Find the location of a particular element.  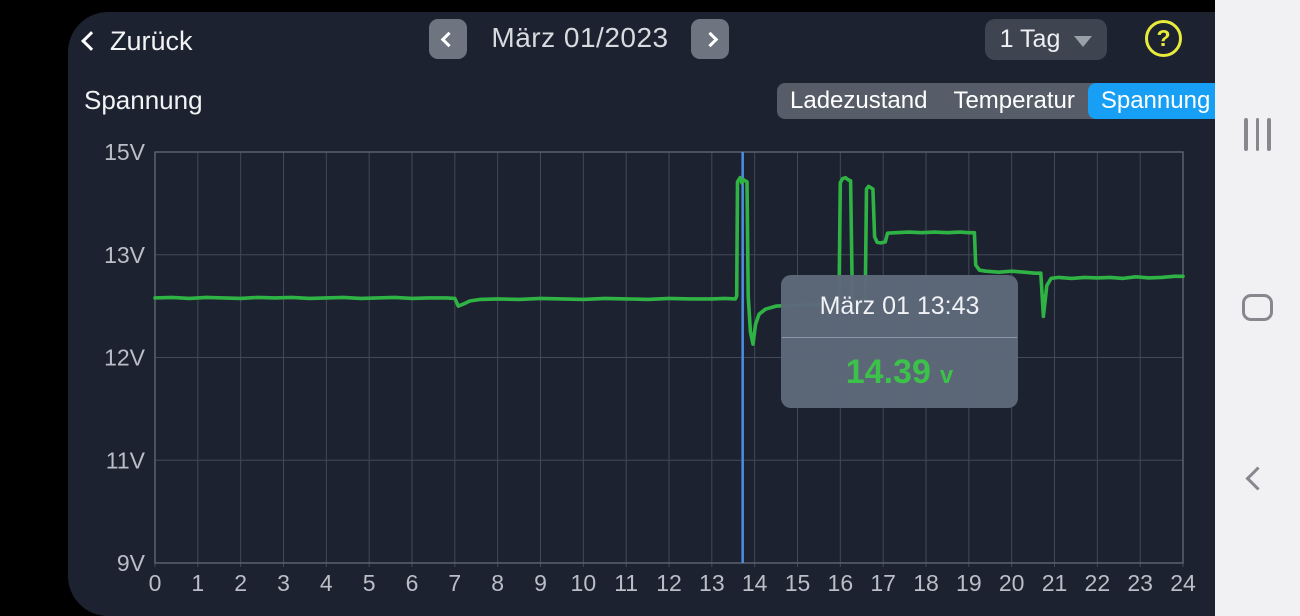

chevron-down-icon is located at coordinates (1083, 41).